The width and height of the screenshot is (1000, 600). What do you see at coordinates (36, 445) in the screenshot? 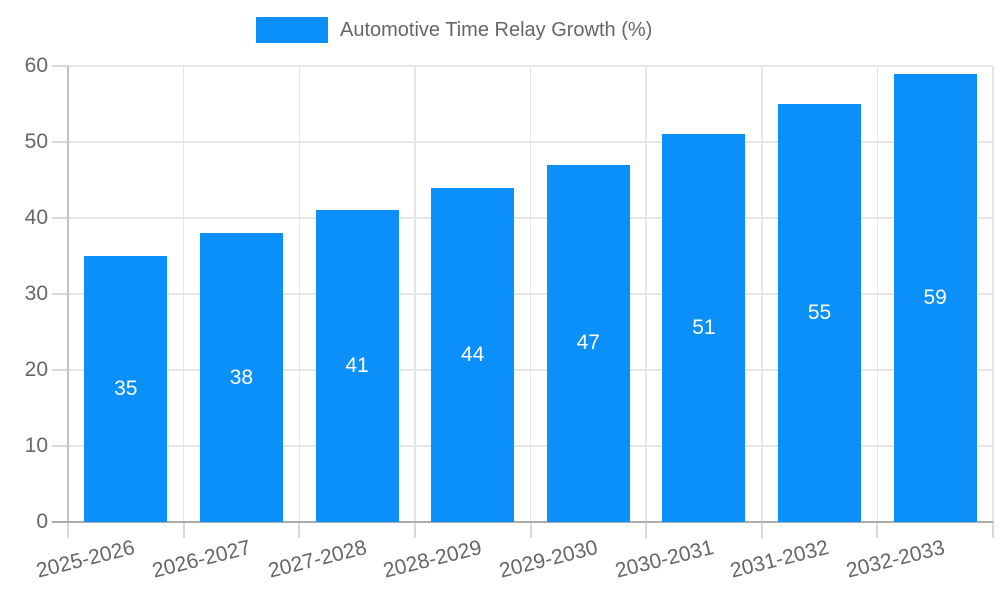
I see `y-tick-label: 10` at bounding box center [36, 445].